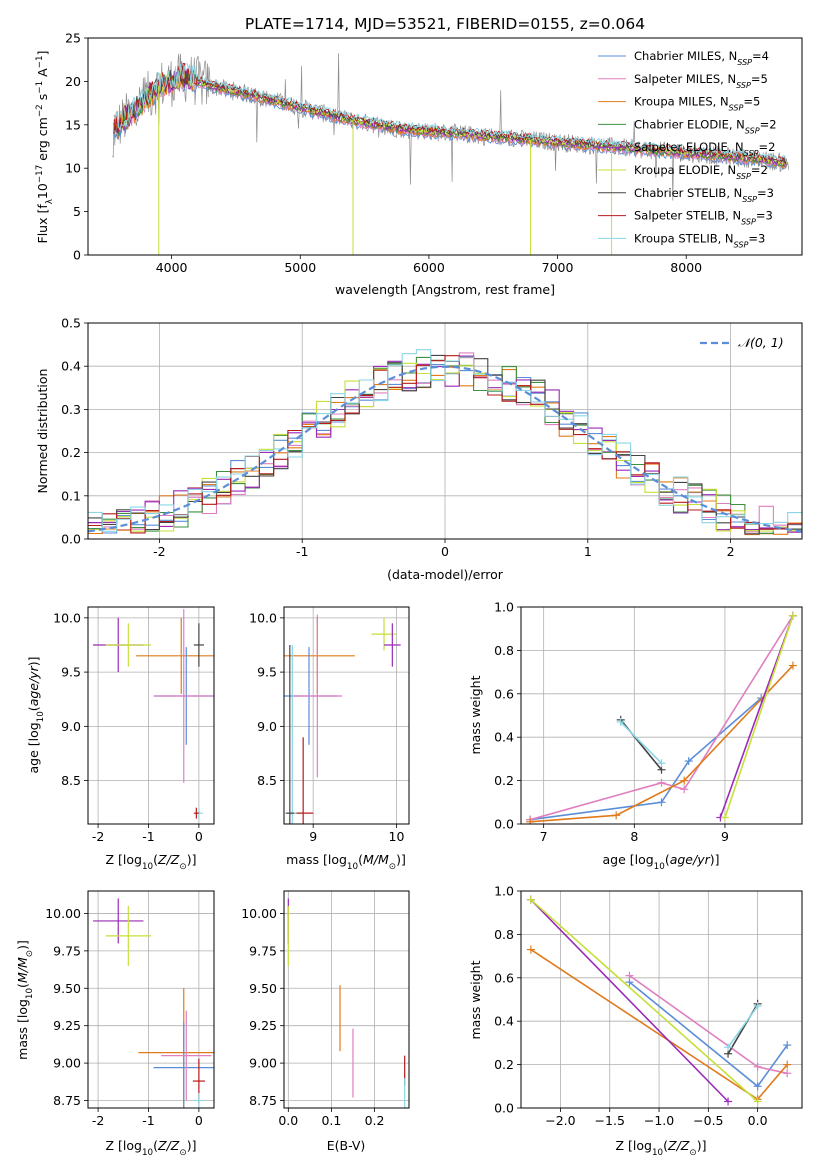 The width and height of the screenshot is (819, 1170). What do you see at coordinates (73, 81) in the screenshot?
I see `y-tick-label: 20` at bounding box center [73, 81].